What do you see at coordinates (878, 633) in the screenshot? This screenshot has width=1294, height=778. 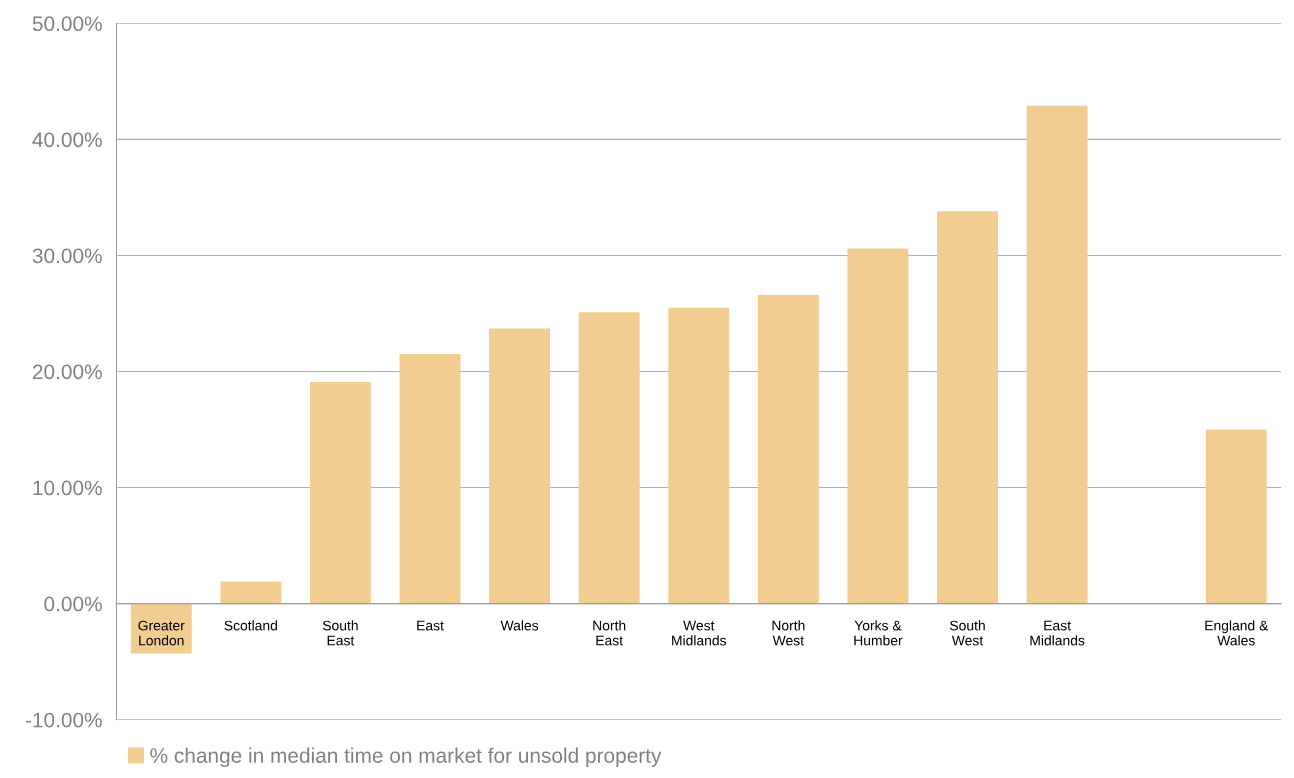 I see `x-tick-label: Yorks & Humber` at bounding box center [878, 633].